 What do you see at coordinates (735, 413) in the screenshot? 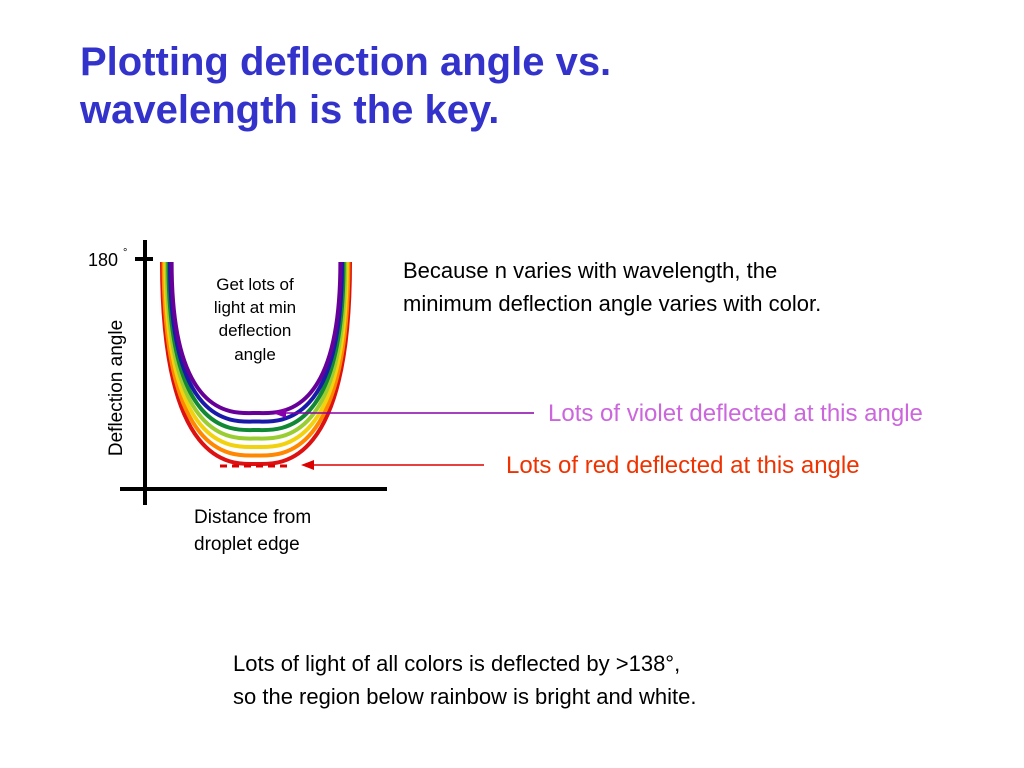
I see `violet-callout-text: Lots of violet deflected at this angle` at bounding box center [735, 413].